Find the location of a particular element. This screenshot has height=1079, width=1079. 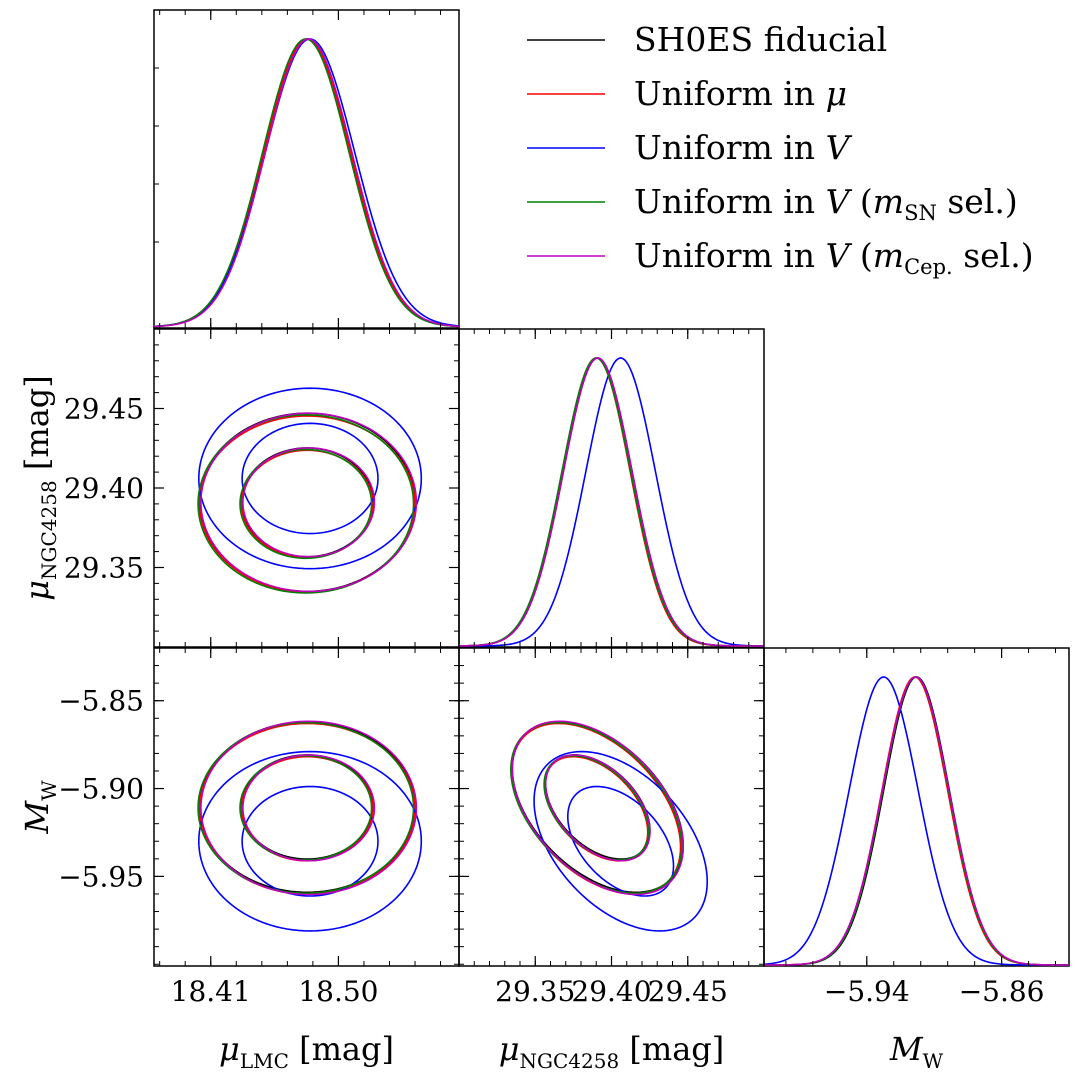

y-tick-label: −5.85 is located at coordinates (101, 701).